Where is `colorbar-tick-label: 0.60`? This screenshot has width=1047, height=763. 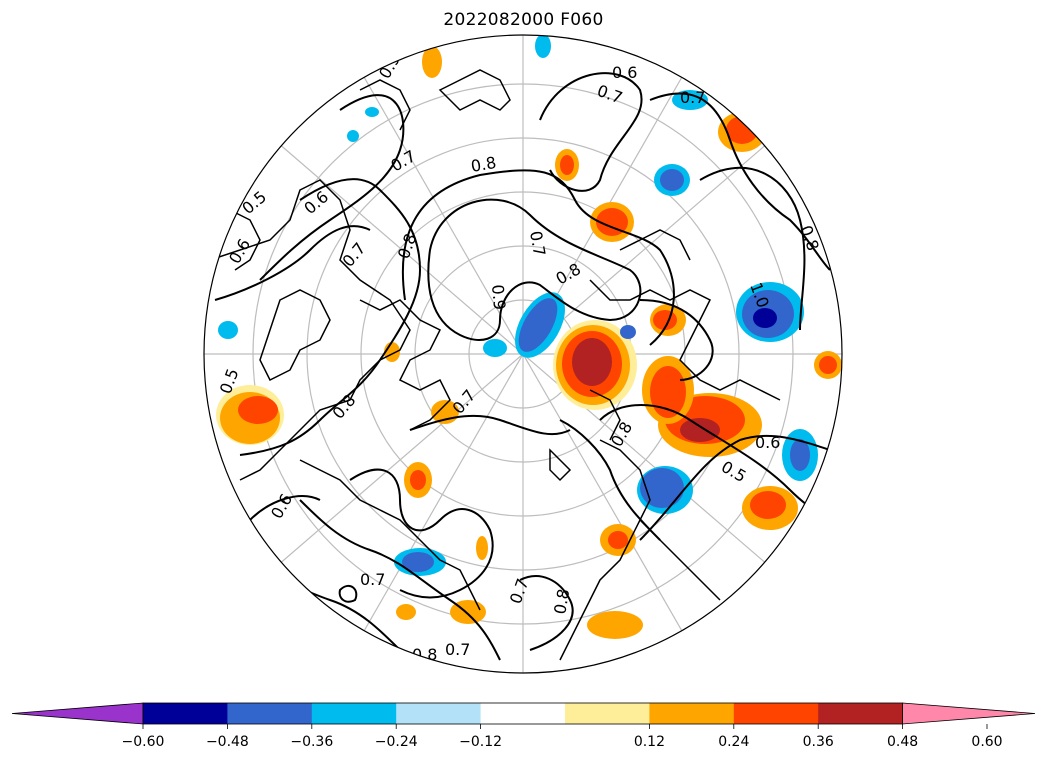 colorbar-tick-label: 0.60 is located at coordinates (986, 742).